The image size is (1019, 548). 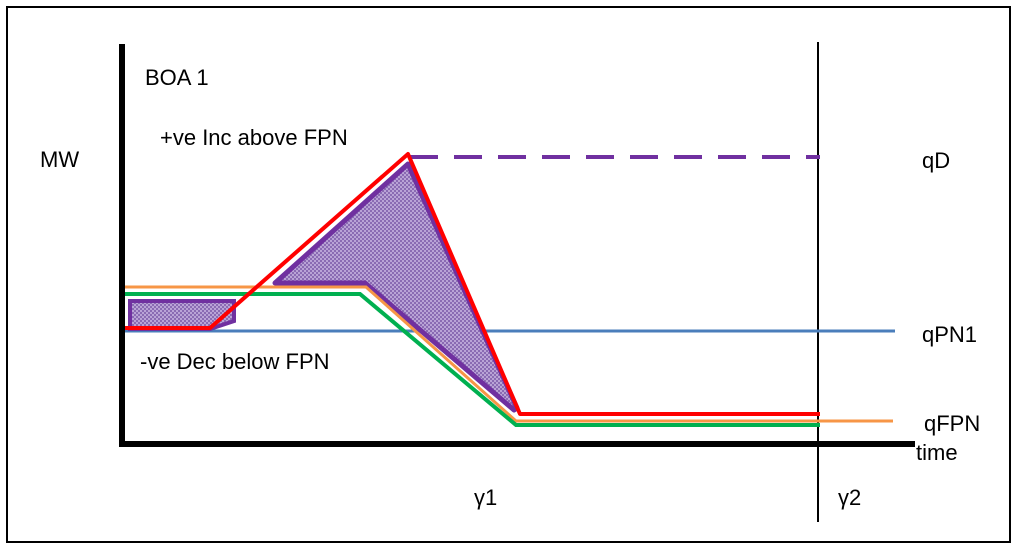 What do you see at coordinates (936, 160) in the screenshot?
I see `qd-label: qD` at bounding box center [936, 160].